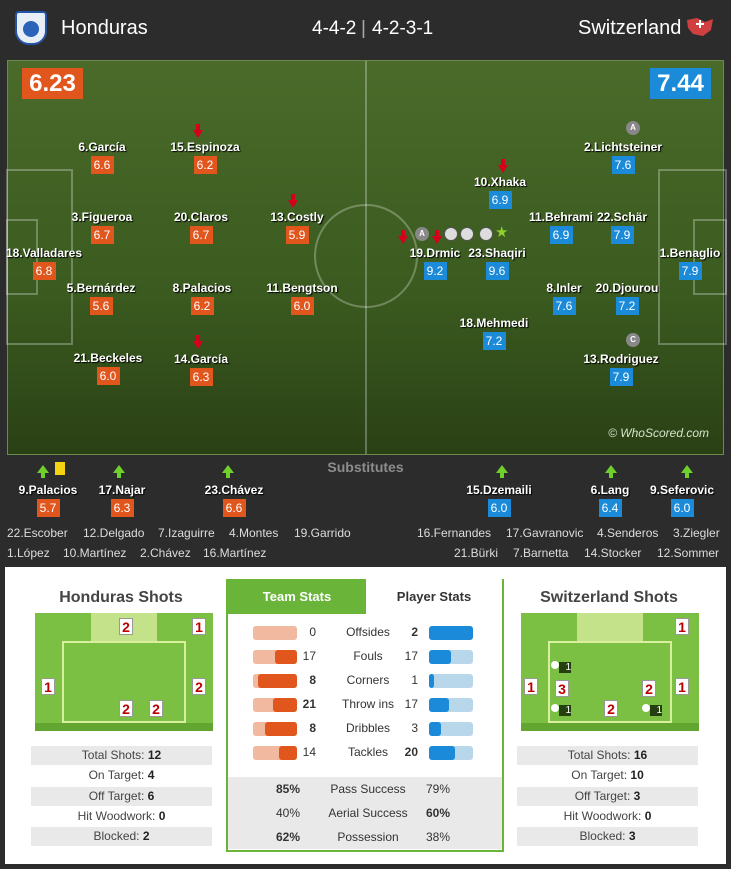 The width and height of the screenshot is (731, 869). I want to click on home-six-yard-box, so click(22, 257).